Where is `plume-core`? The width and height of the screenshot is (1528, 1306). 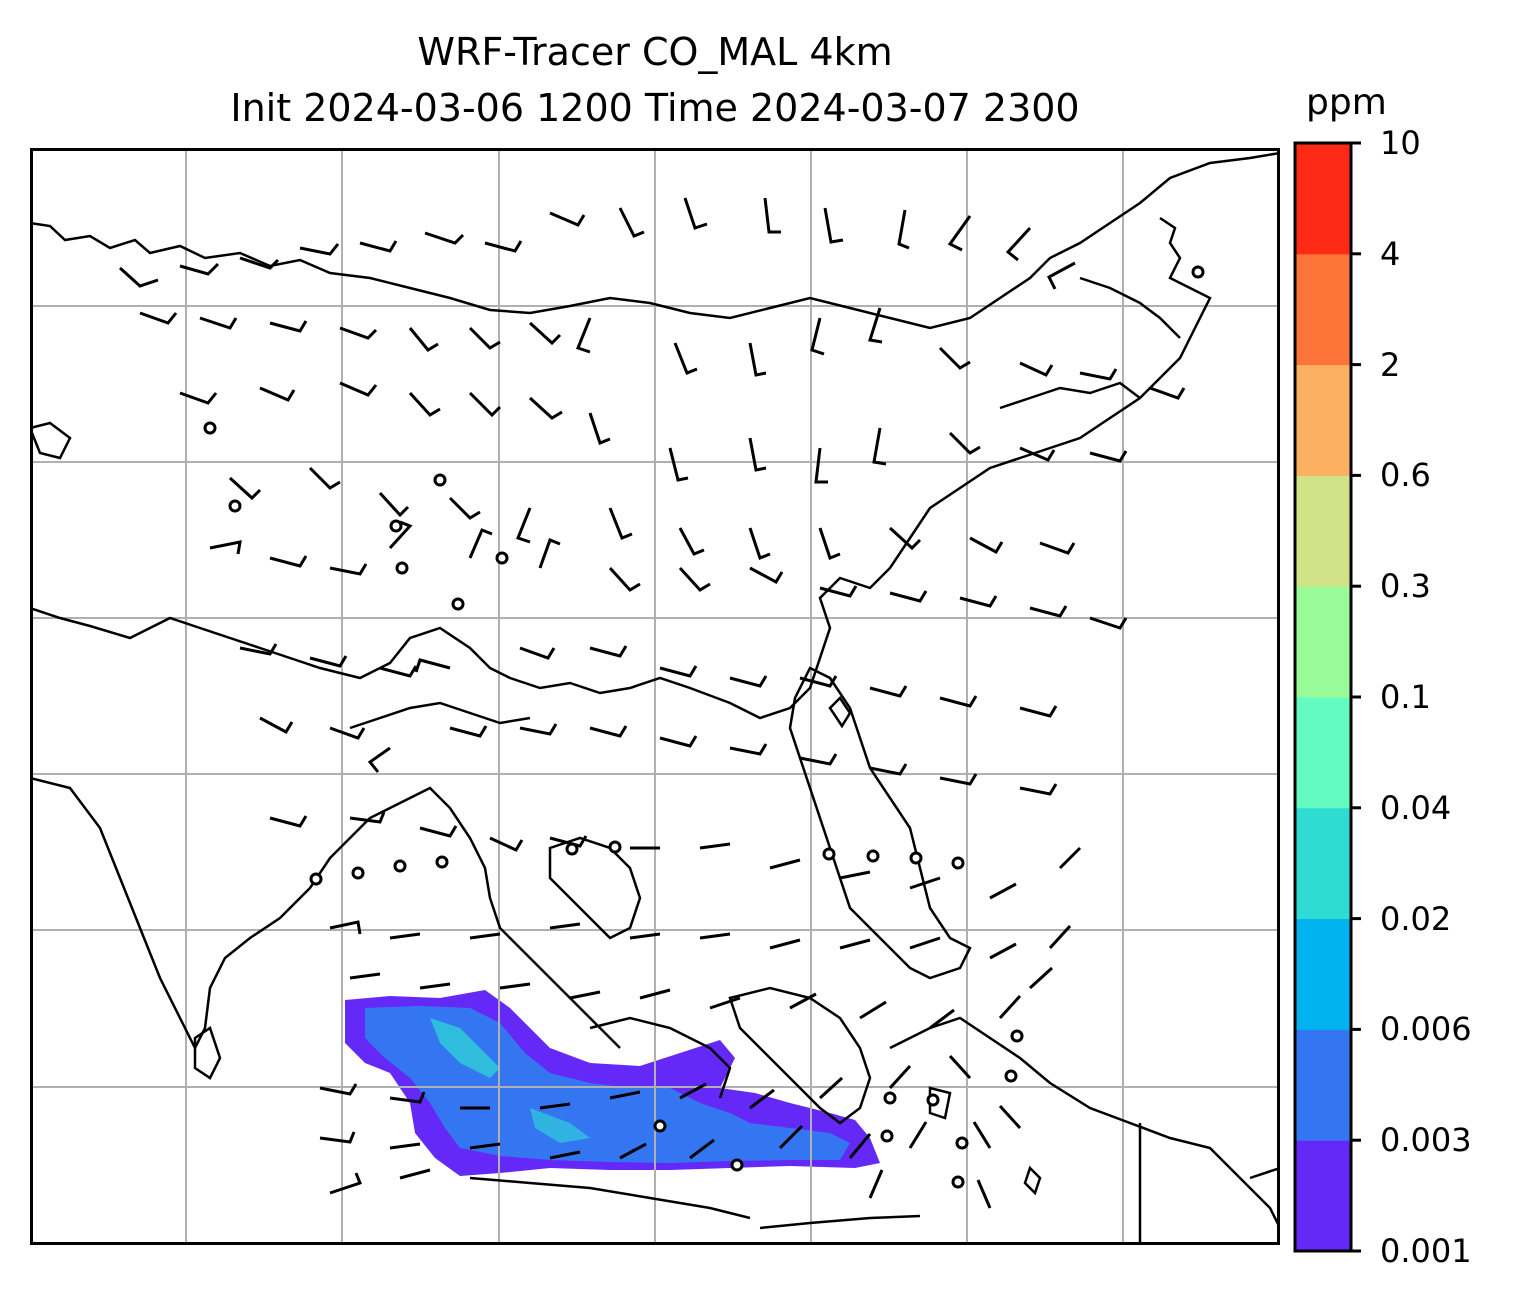
plume-core is located at coordinates (465, 1048).